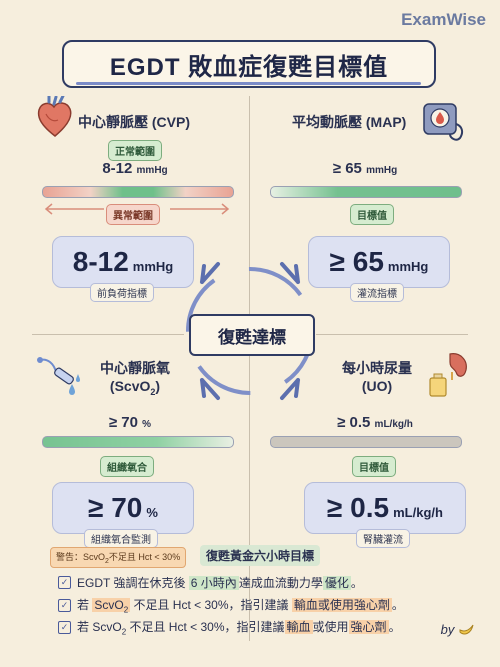 The image size is (500, 667). What do you see at coordinates (138, 192) in the screenshot?
I see `cvp-range-bar` at bounding box center [138, 192].